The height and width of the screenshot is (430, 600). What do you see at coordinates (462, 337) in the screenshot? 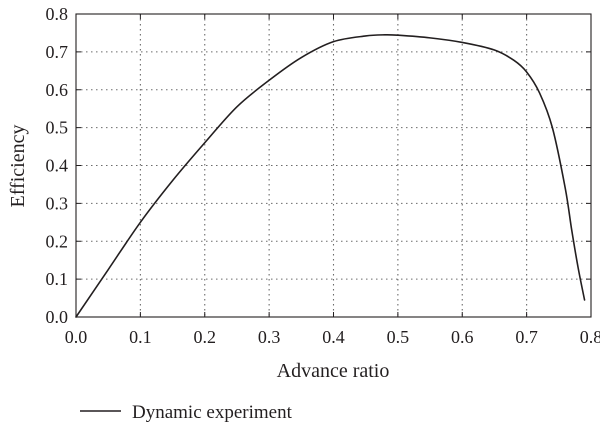
I see `x-tick-label: 0.6` at bounding box center [462, 337].